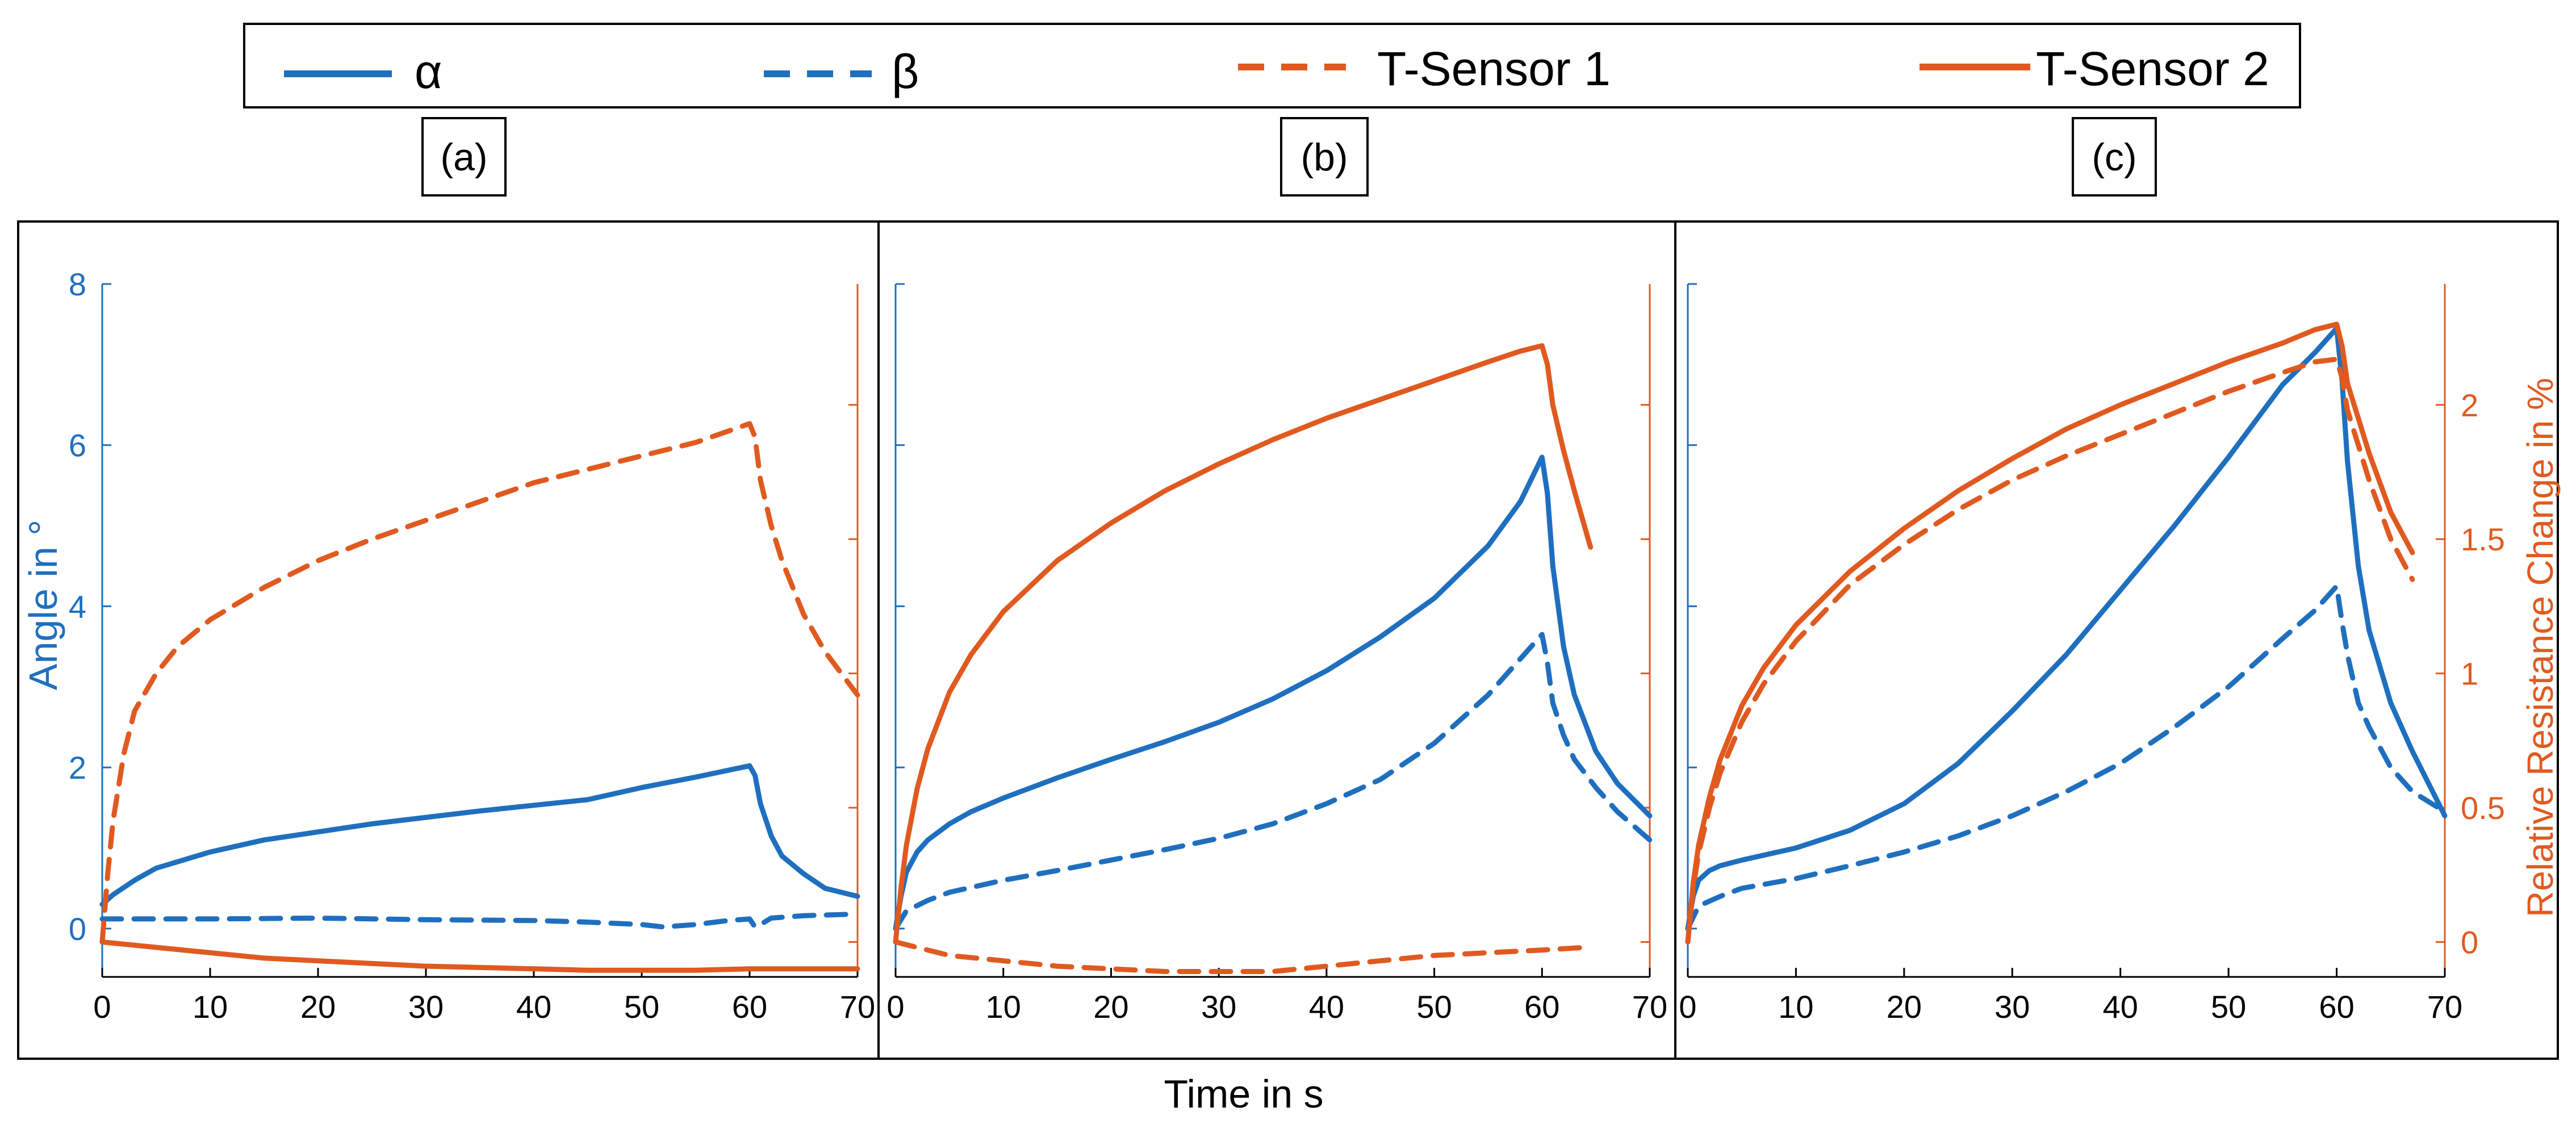 Image resolution: width=2576 pixels, height=1128 pixels. Describe the element at coordinates (2120, 1007) in the screenshot. I see `panel-c-x-tick-label: 40` at that location.